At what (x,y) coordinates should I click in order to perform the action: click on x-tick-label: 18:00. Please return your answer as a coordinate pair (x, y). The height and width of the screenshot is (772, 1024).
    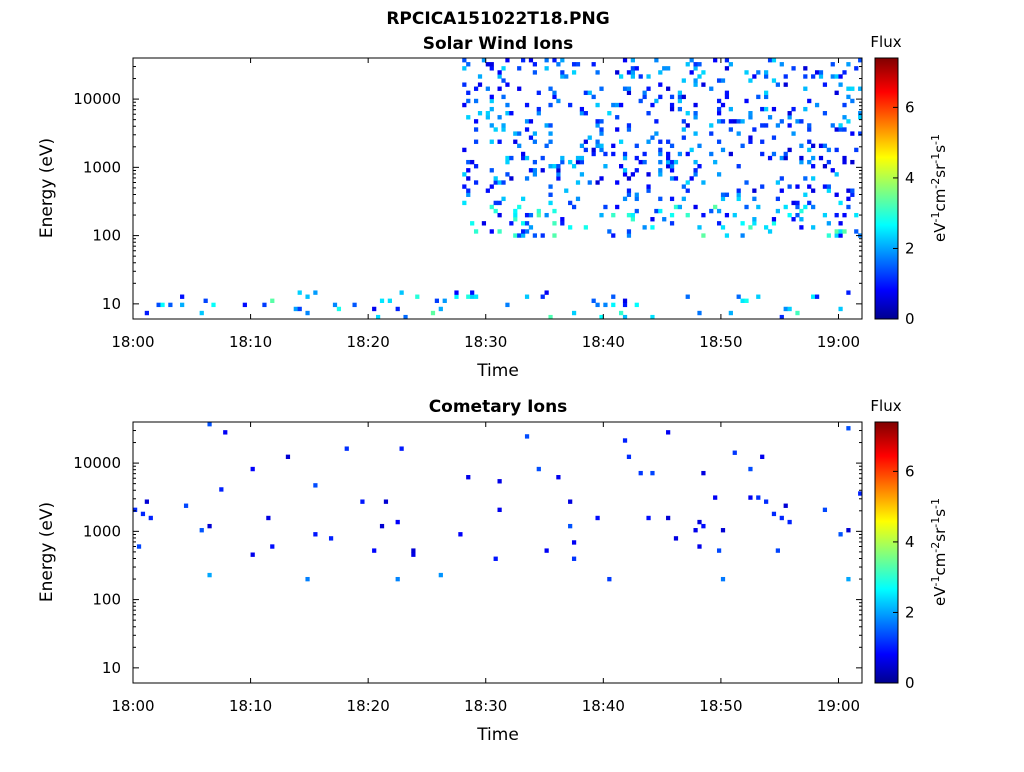
    Looking at the image, I should click on (132, 342).